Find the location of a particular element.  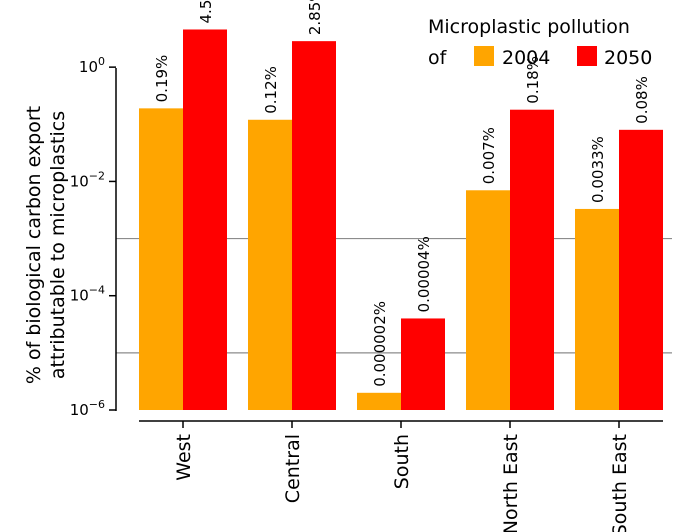

legend-swatch-2004 is located at coordinates (484, 56).